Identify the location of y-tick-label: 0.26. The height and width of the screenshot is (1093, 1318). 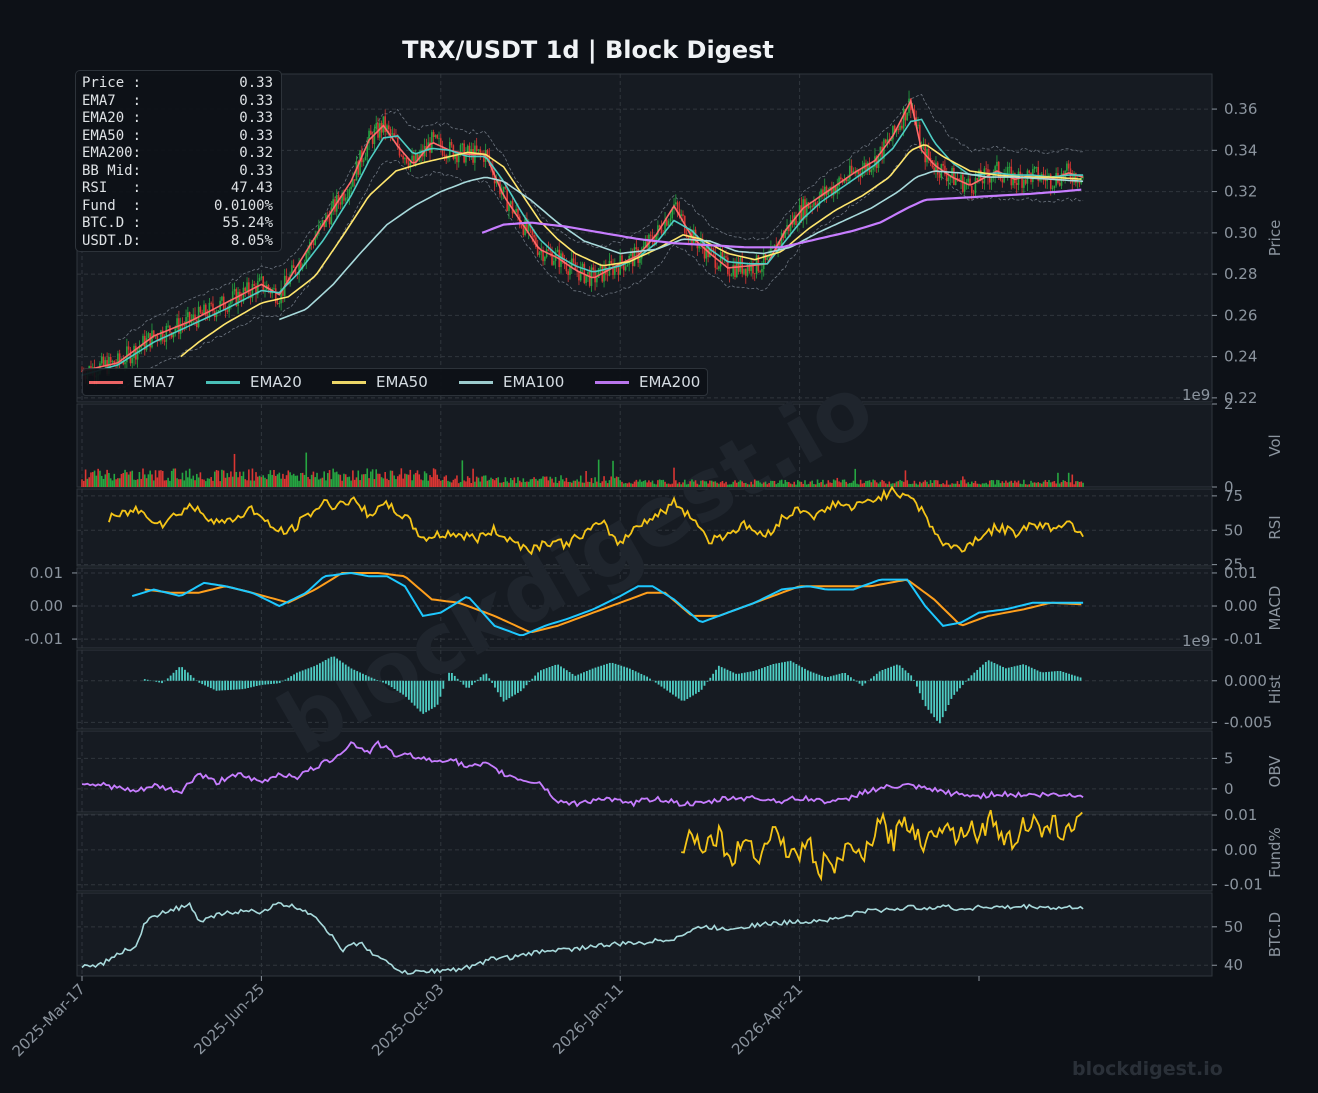
(1240, 315).